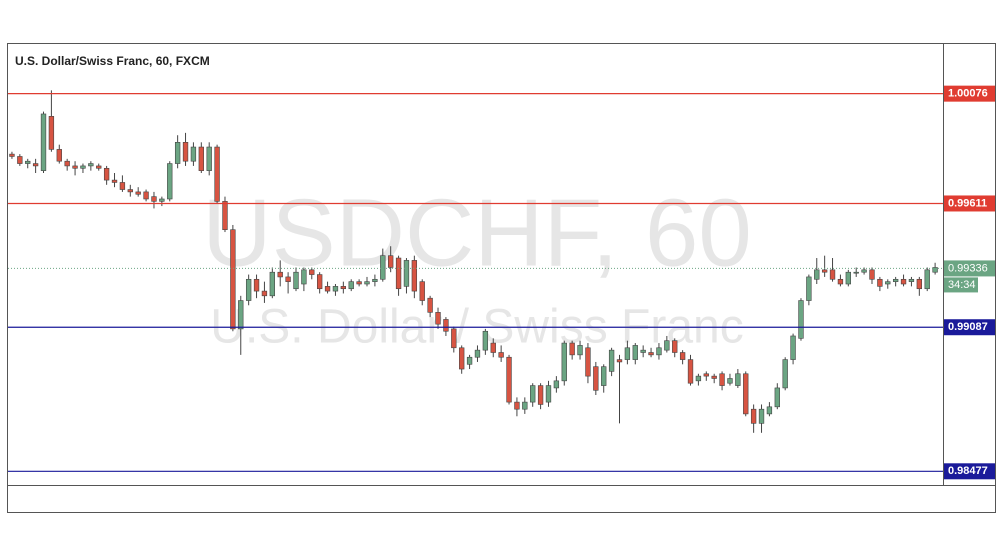 The height and width of the screenshot is (547, 1002). I want to click on level-label: 0.99611, so click(967, 203).